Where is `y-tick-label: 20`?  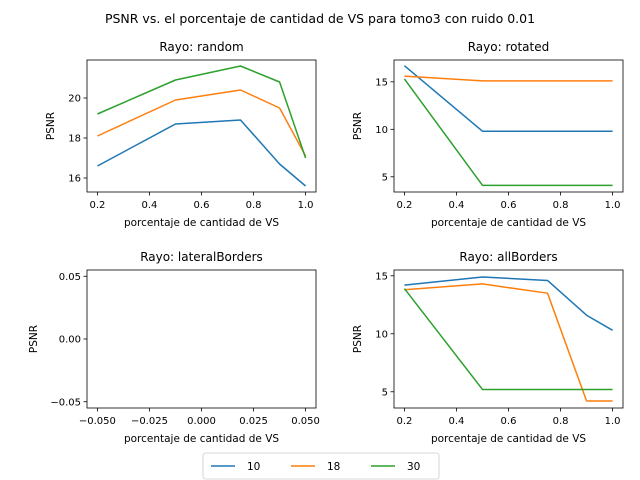 y-tick-label: 20 is located at coordinates (74, 99).